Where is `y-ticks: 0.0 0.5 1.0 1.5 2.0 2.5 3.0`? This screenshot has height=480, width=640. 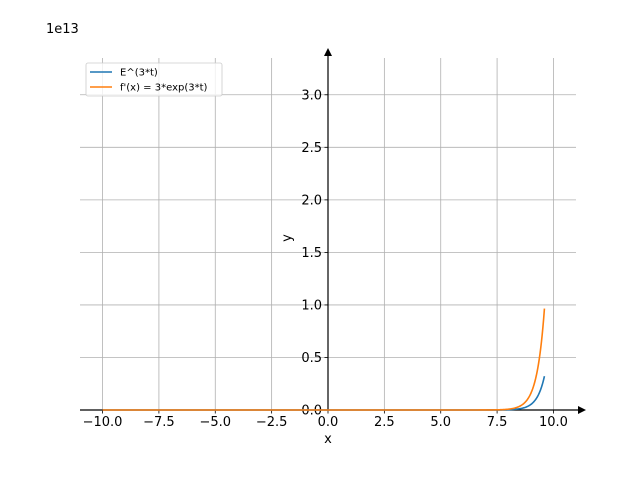
y-ticks: 0.0 0.5 1.0 1.5 2.0 2.5 3.0 is located at coordinates (314, 253).